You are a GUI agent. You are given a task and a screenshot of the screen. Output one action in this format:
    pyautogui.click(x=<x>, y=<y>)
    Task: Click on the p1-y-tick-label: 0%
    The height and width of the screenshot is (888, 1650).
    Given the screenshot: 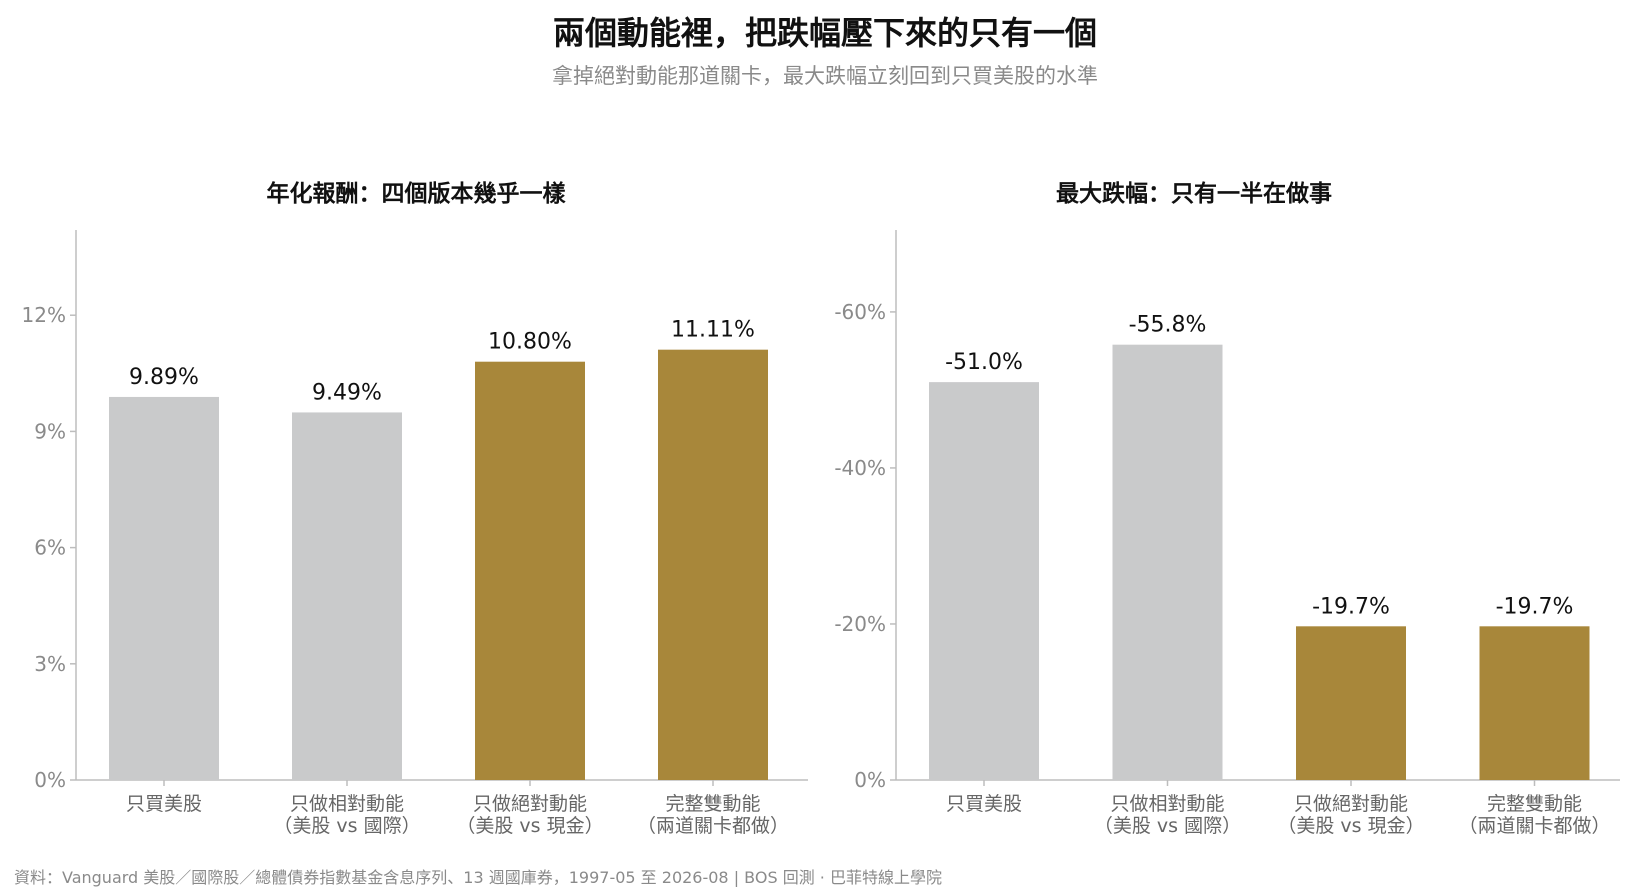 What is the action you would take?
    pyautogui.click(x=870, y=780)
    